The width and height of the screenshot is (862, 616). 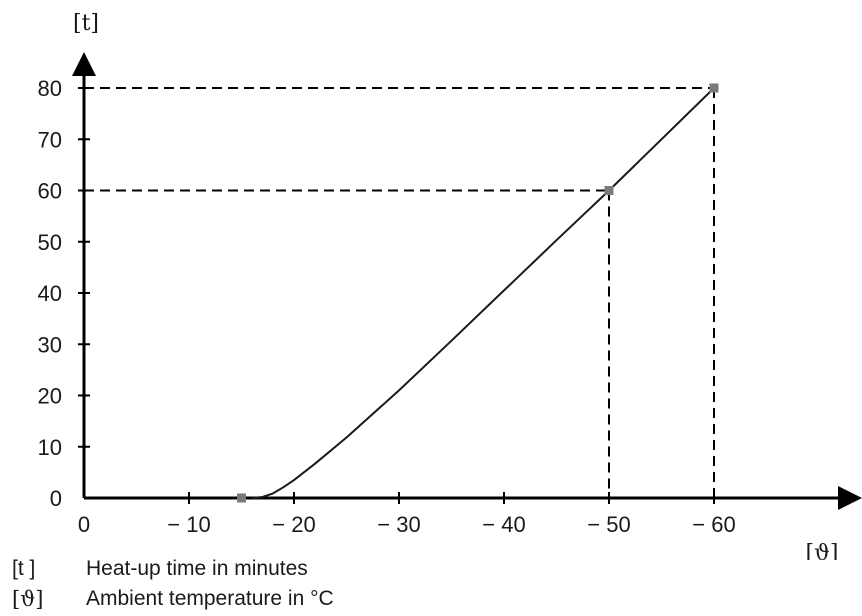 I want to click on legend-symbol: [t ], so click(x=24, y=568).